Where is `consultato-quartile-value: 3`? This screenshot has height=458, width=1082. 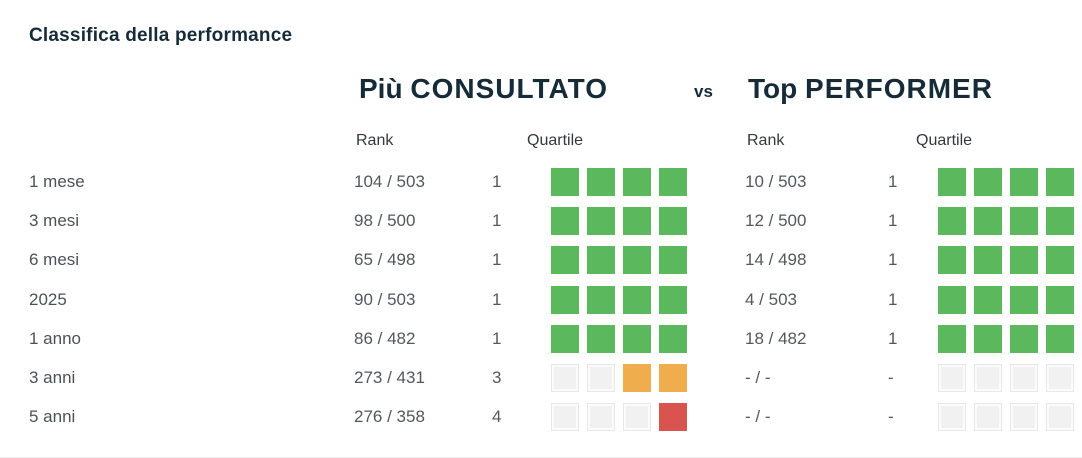 consultato-quartile-value: 3 is located at coordinates (497, 378).